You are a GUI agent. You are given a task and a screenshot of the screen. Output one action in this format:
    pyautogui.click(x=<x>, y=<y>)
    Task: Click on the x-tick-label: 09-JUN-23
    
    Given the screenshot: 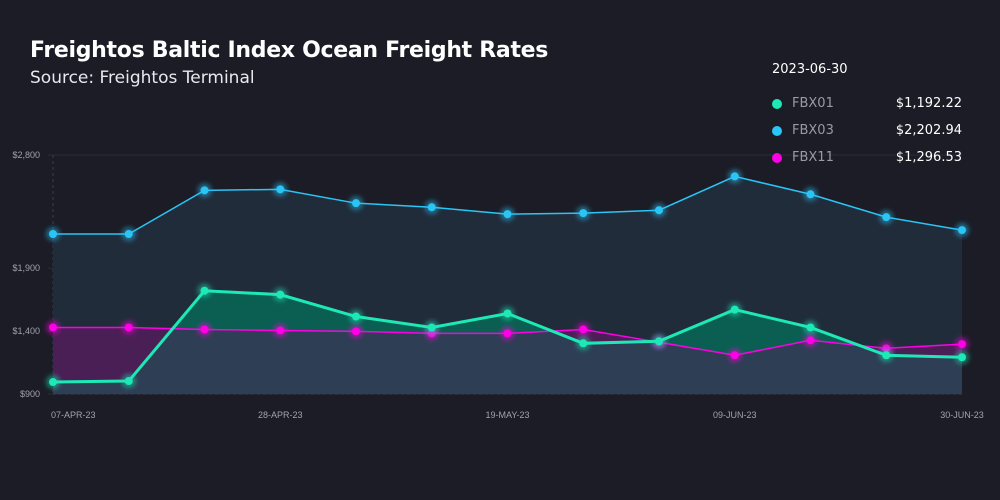 What is the action you would take?
    pyautogui.click(x=735, y=415)
    